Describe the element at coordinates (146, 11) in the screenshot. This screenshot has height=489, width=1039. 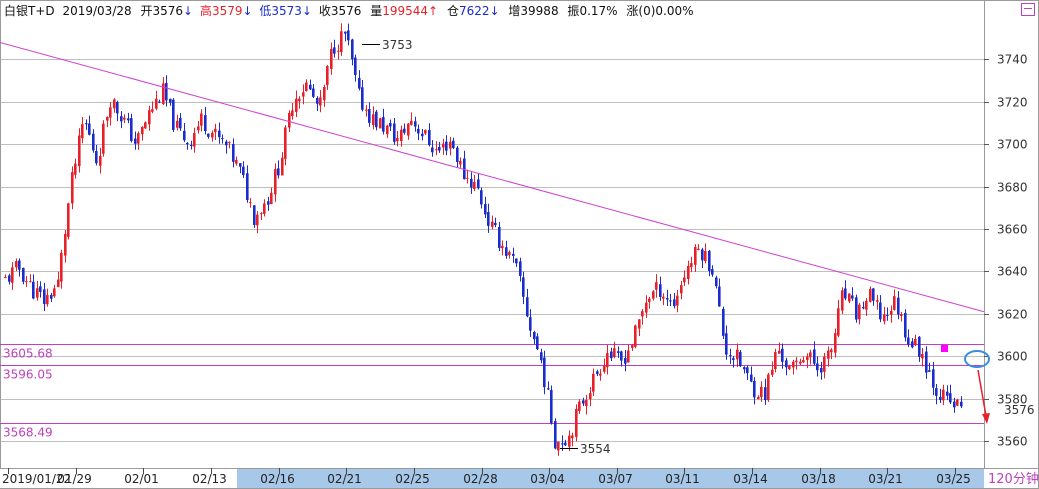
I see `open-label: 开` at that location.